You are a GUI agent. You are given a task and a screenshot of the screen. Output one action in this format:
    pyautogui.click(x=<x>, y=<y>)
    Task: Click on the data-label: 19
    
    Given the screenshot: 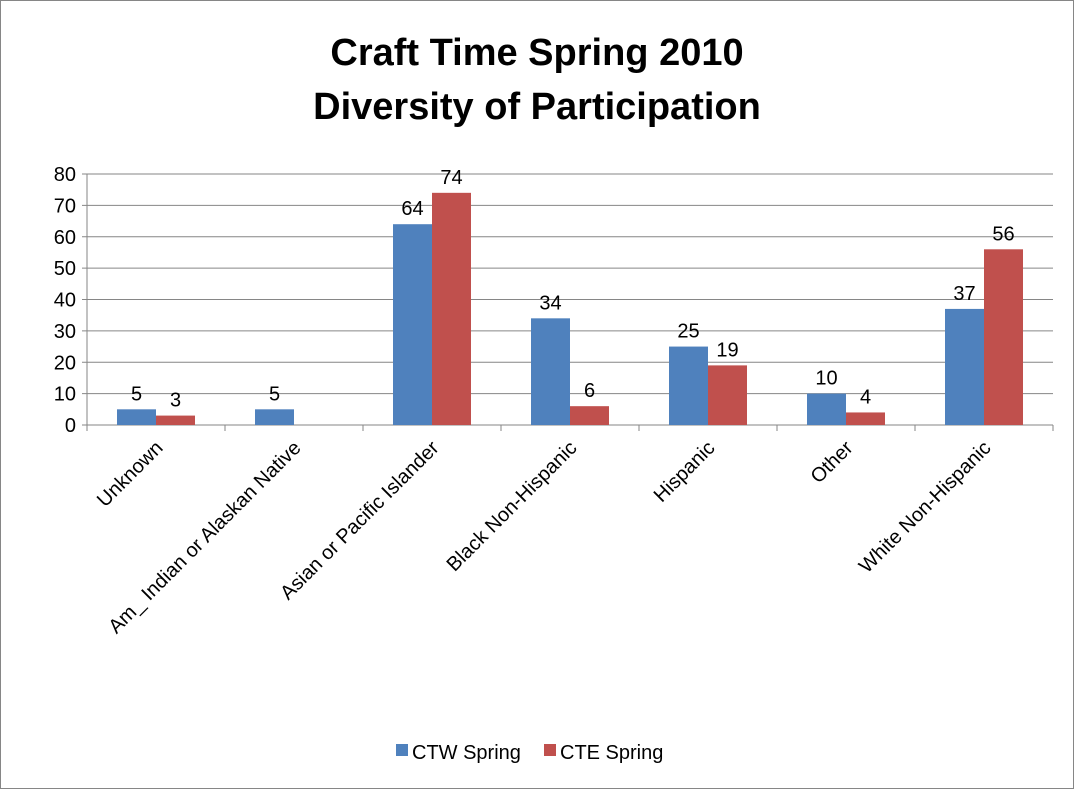 What is the action you would take?
    pyautogui.click(x=727, y=350)
    